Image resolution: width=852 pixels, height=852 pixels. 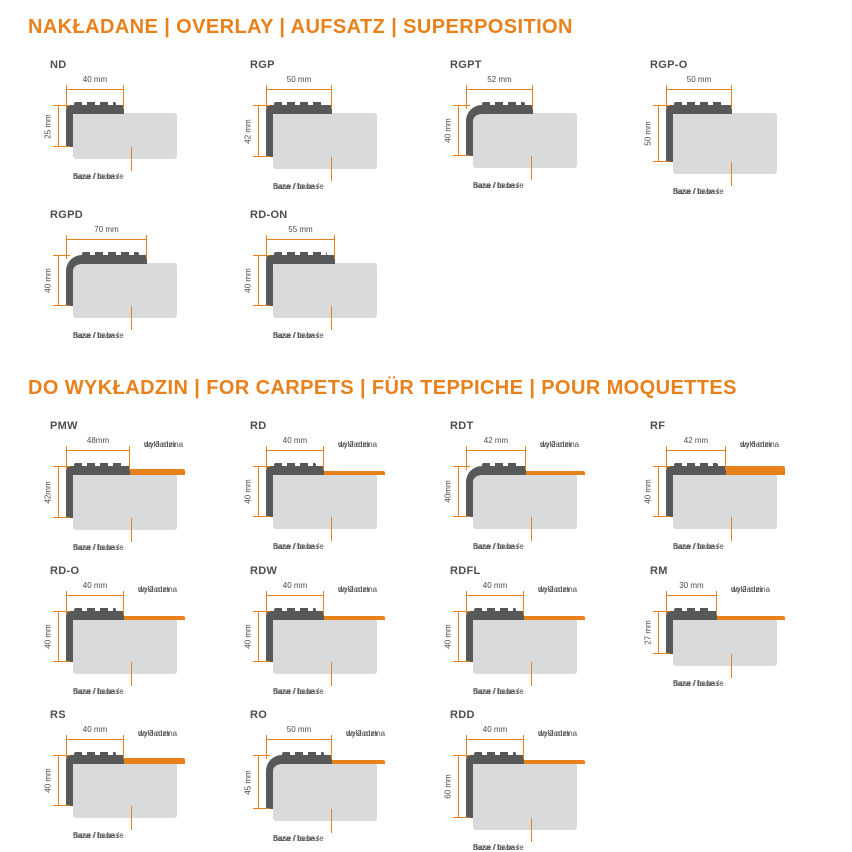 I want to click on profile-diagram: 50 mm 50 mm baza / base / Base / la ba, so click(x=740, y=141).